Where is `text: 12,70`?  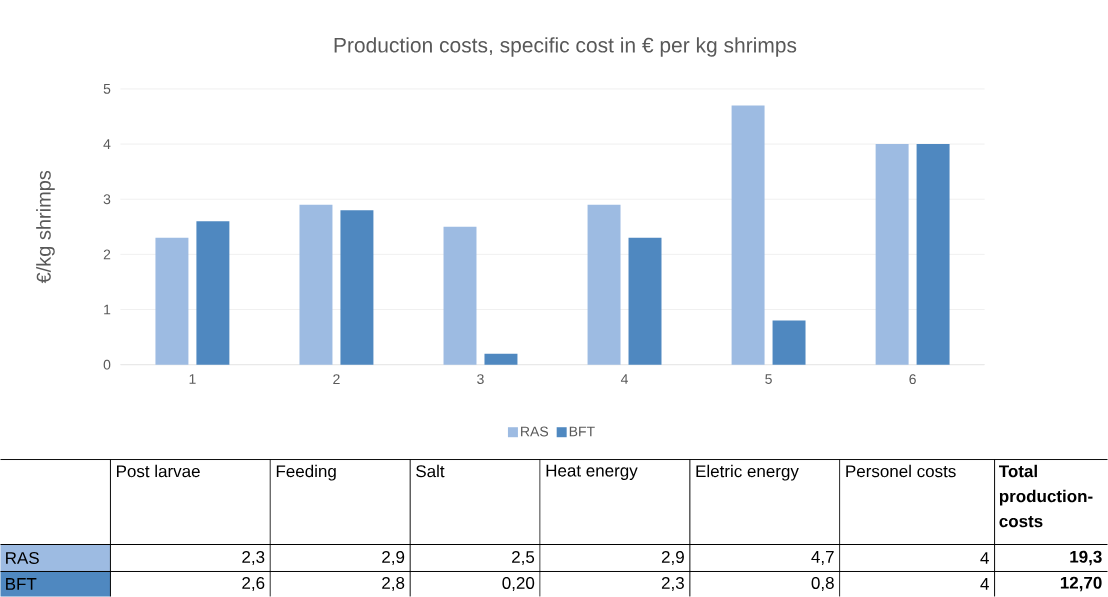
text: 12,70 is located at coordinates (1081, 584).